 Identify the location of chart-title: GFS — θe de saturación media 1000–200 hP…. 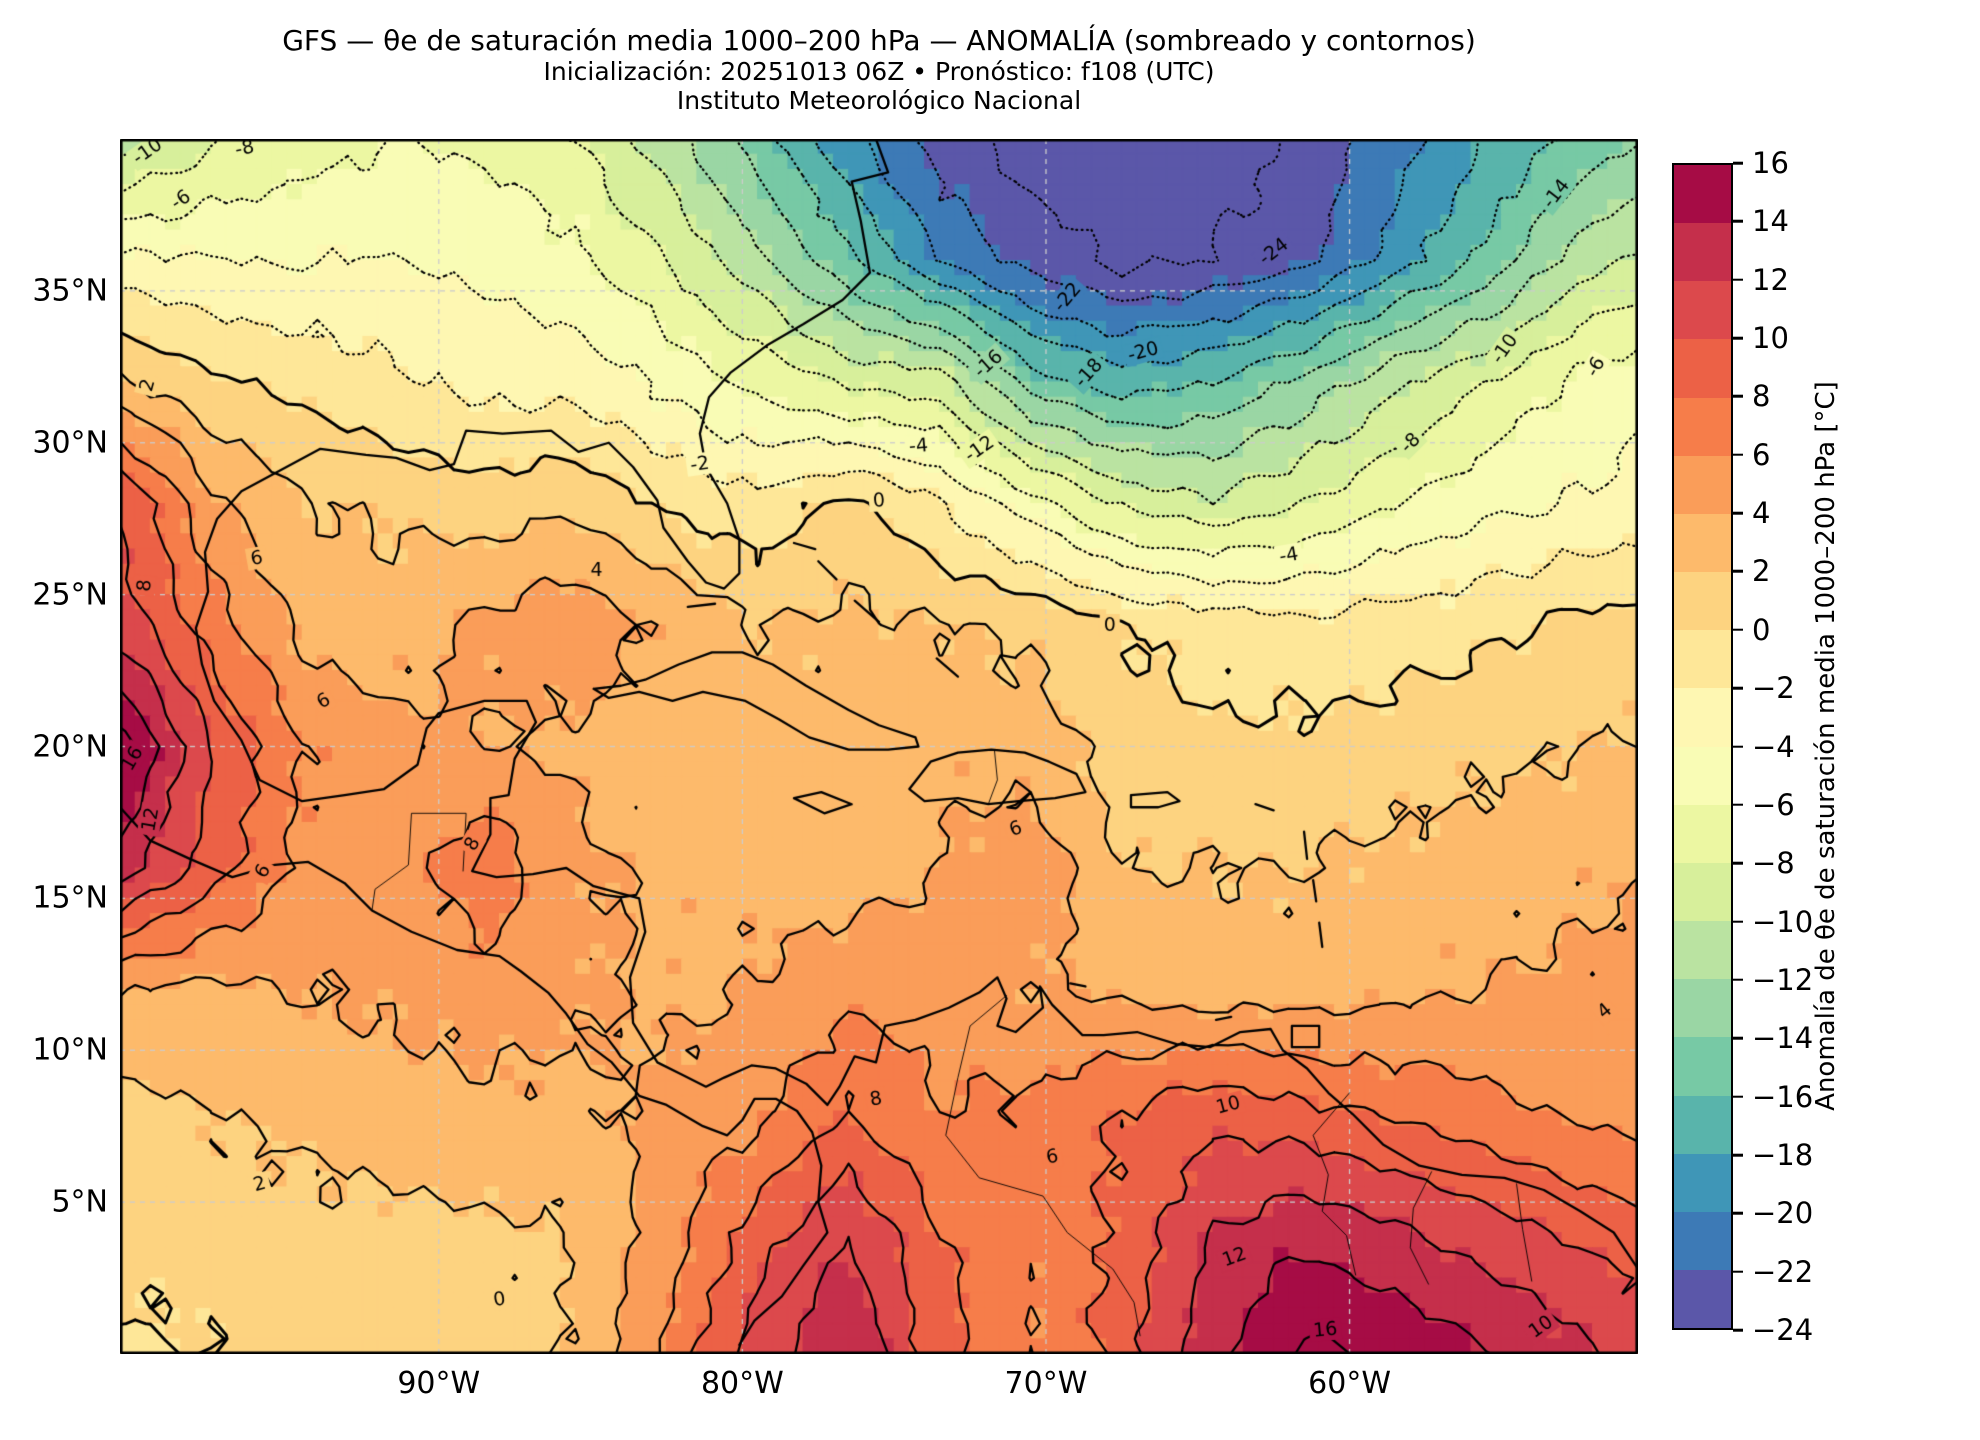
(879, 40).